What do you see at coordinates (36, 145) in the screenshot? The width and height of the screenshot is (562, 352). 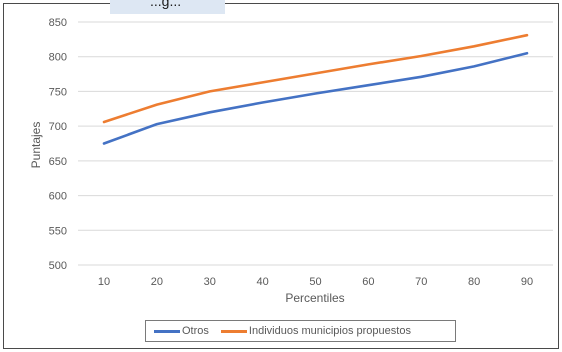 I see `y-axis-label: Puntajes` at bounding box center [36, 145].